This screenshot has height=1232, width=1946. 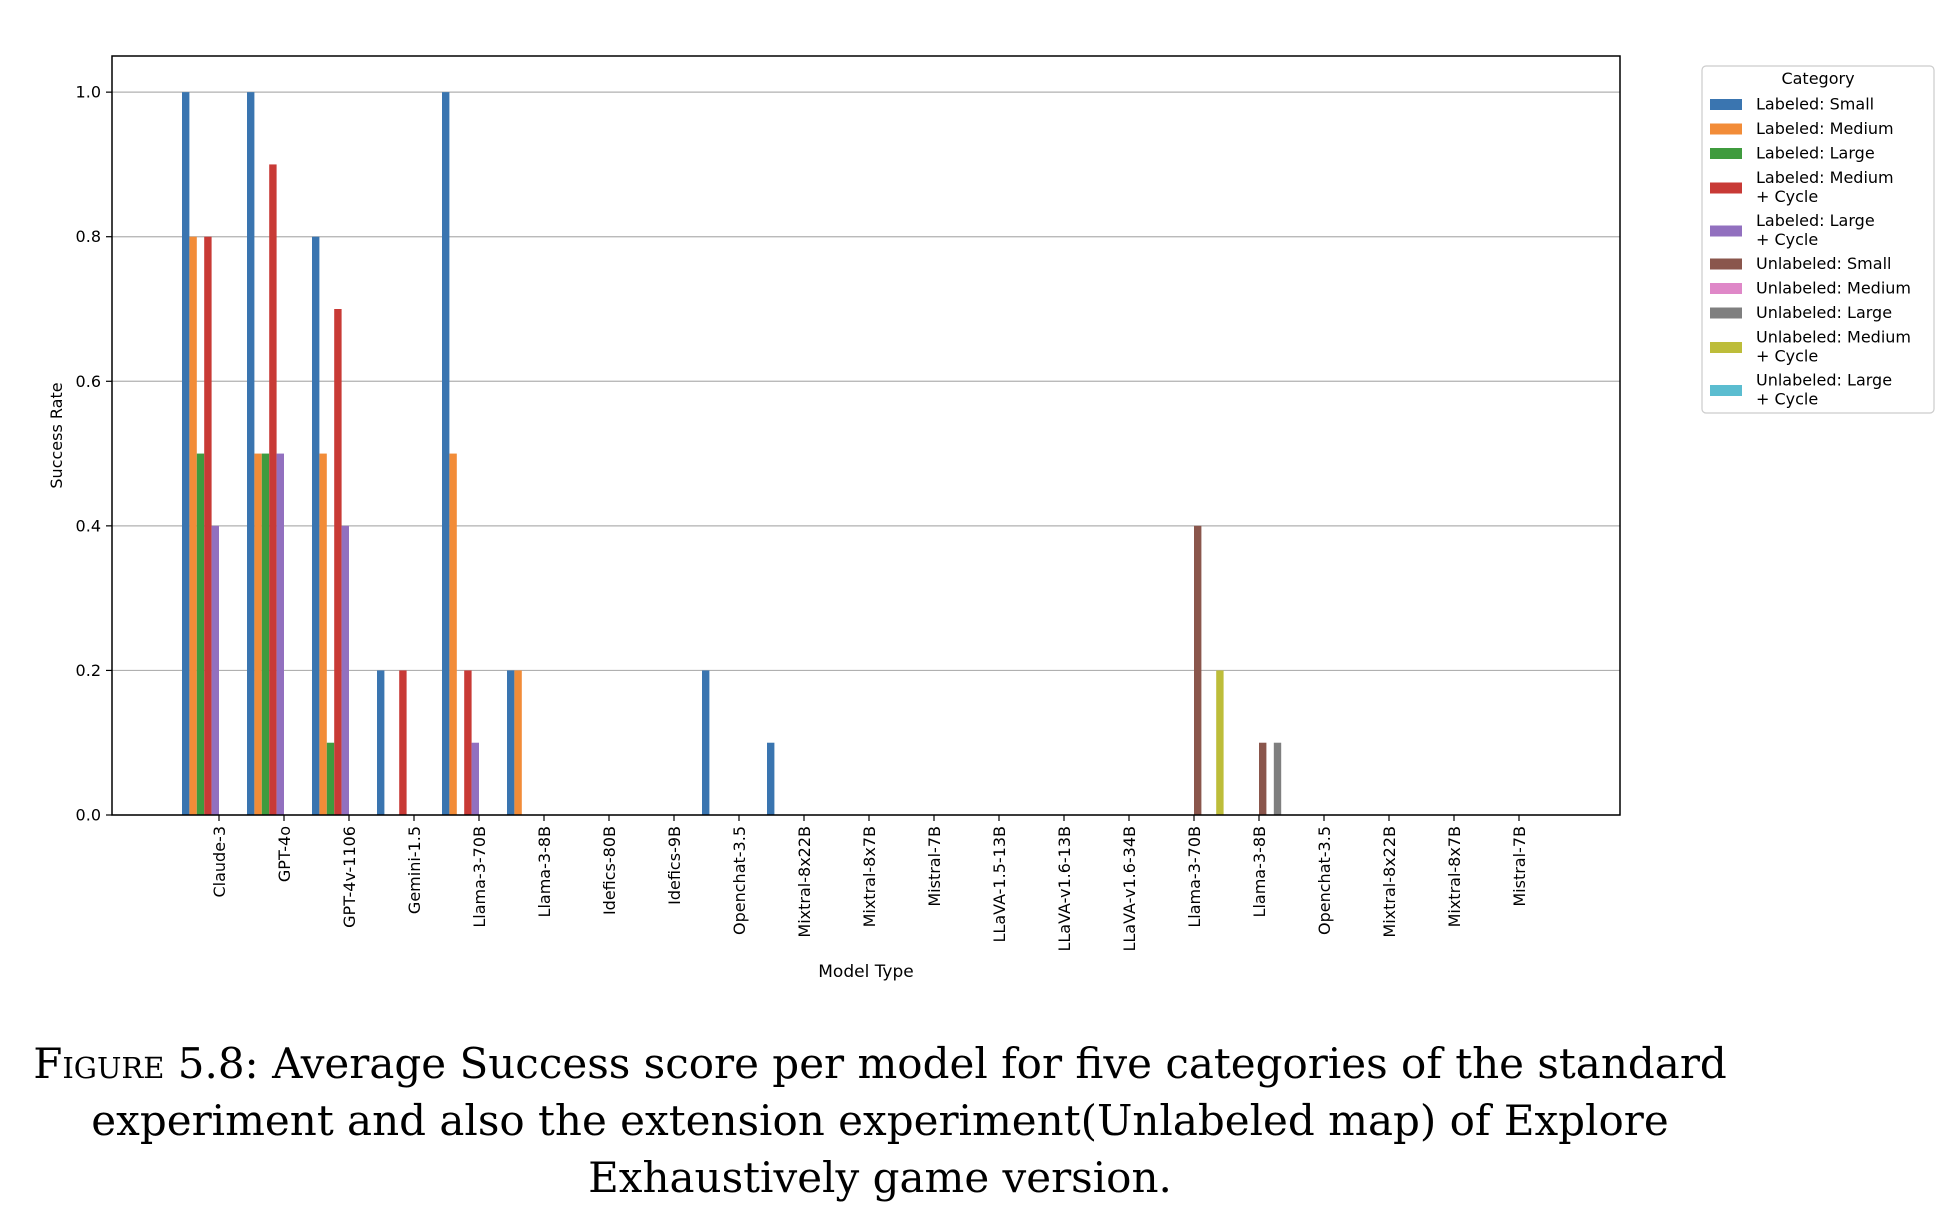 I want to click on legend-title: Category, so click(x=1817, y=78).